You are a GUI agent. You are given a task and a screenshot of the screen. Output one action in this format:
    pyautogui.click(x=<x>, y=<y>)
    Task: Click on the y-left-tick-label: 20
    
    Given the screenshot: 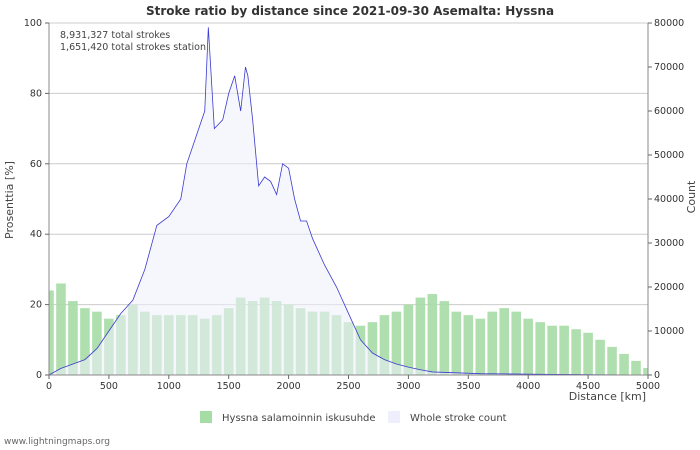 What is the action you would take?
    pyautogui.click(x=36, y=305)
    